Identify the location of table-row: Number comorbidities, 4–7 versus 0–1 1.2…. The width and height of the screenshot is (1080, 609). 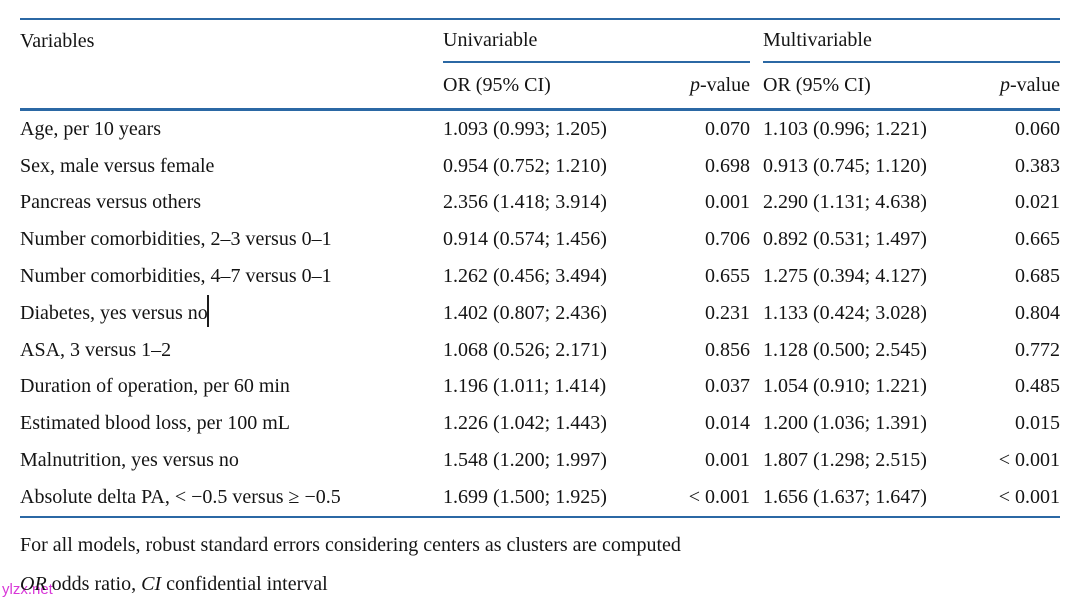
(540, 276).